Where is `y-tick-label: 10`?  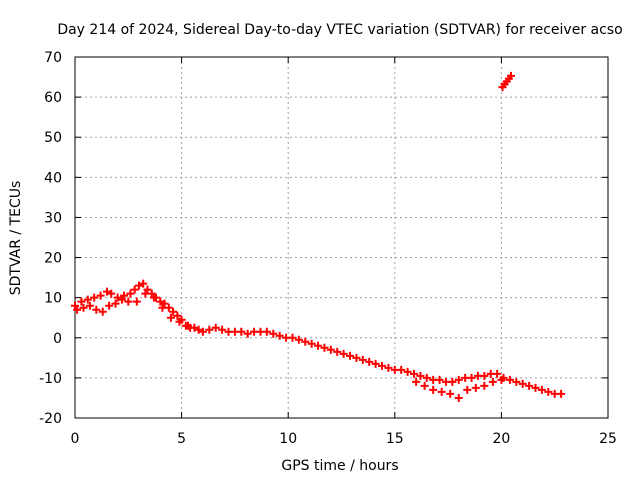
y-tick-label: 10 is located at coordinates (53, 299).